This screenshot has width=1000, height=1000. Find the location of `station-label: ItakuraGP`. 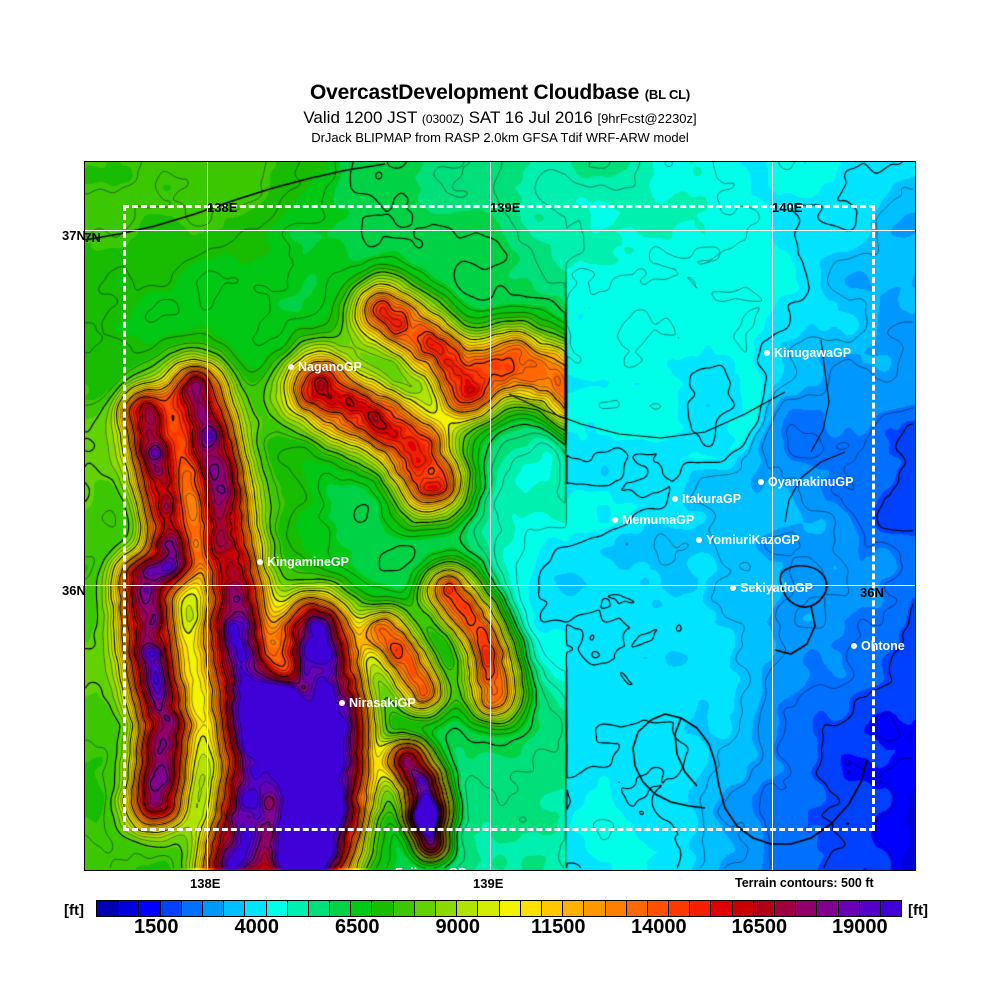

station-label: ItakuraGP is located at coordinates (712, 499).